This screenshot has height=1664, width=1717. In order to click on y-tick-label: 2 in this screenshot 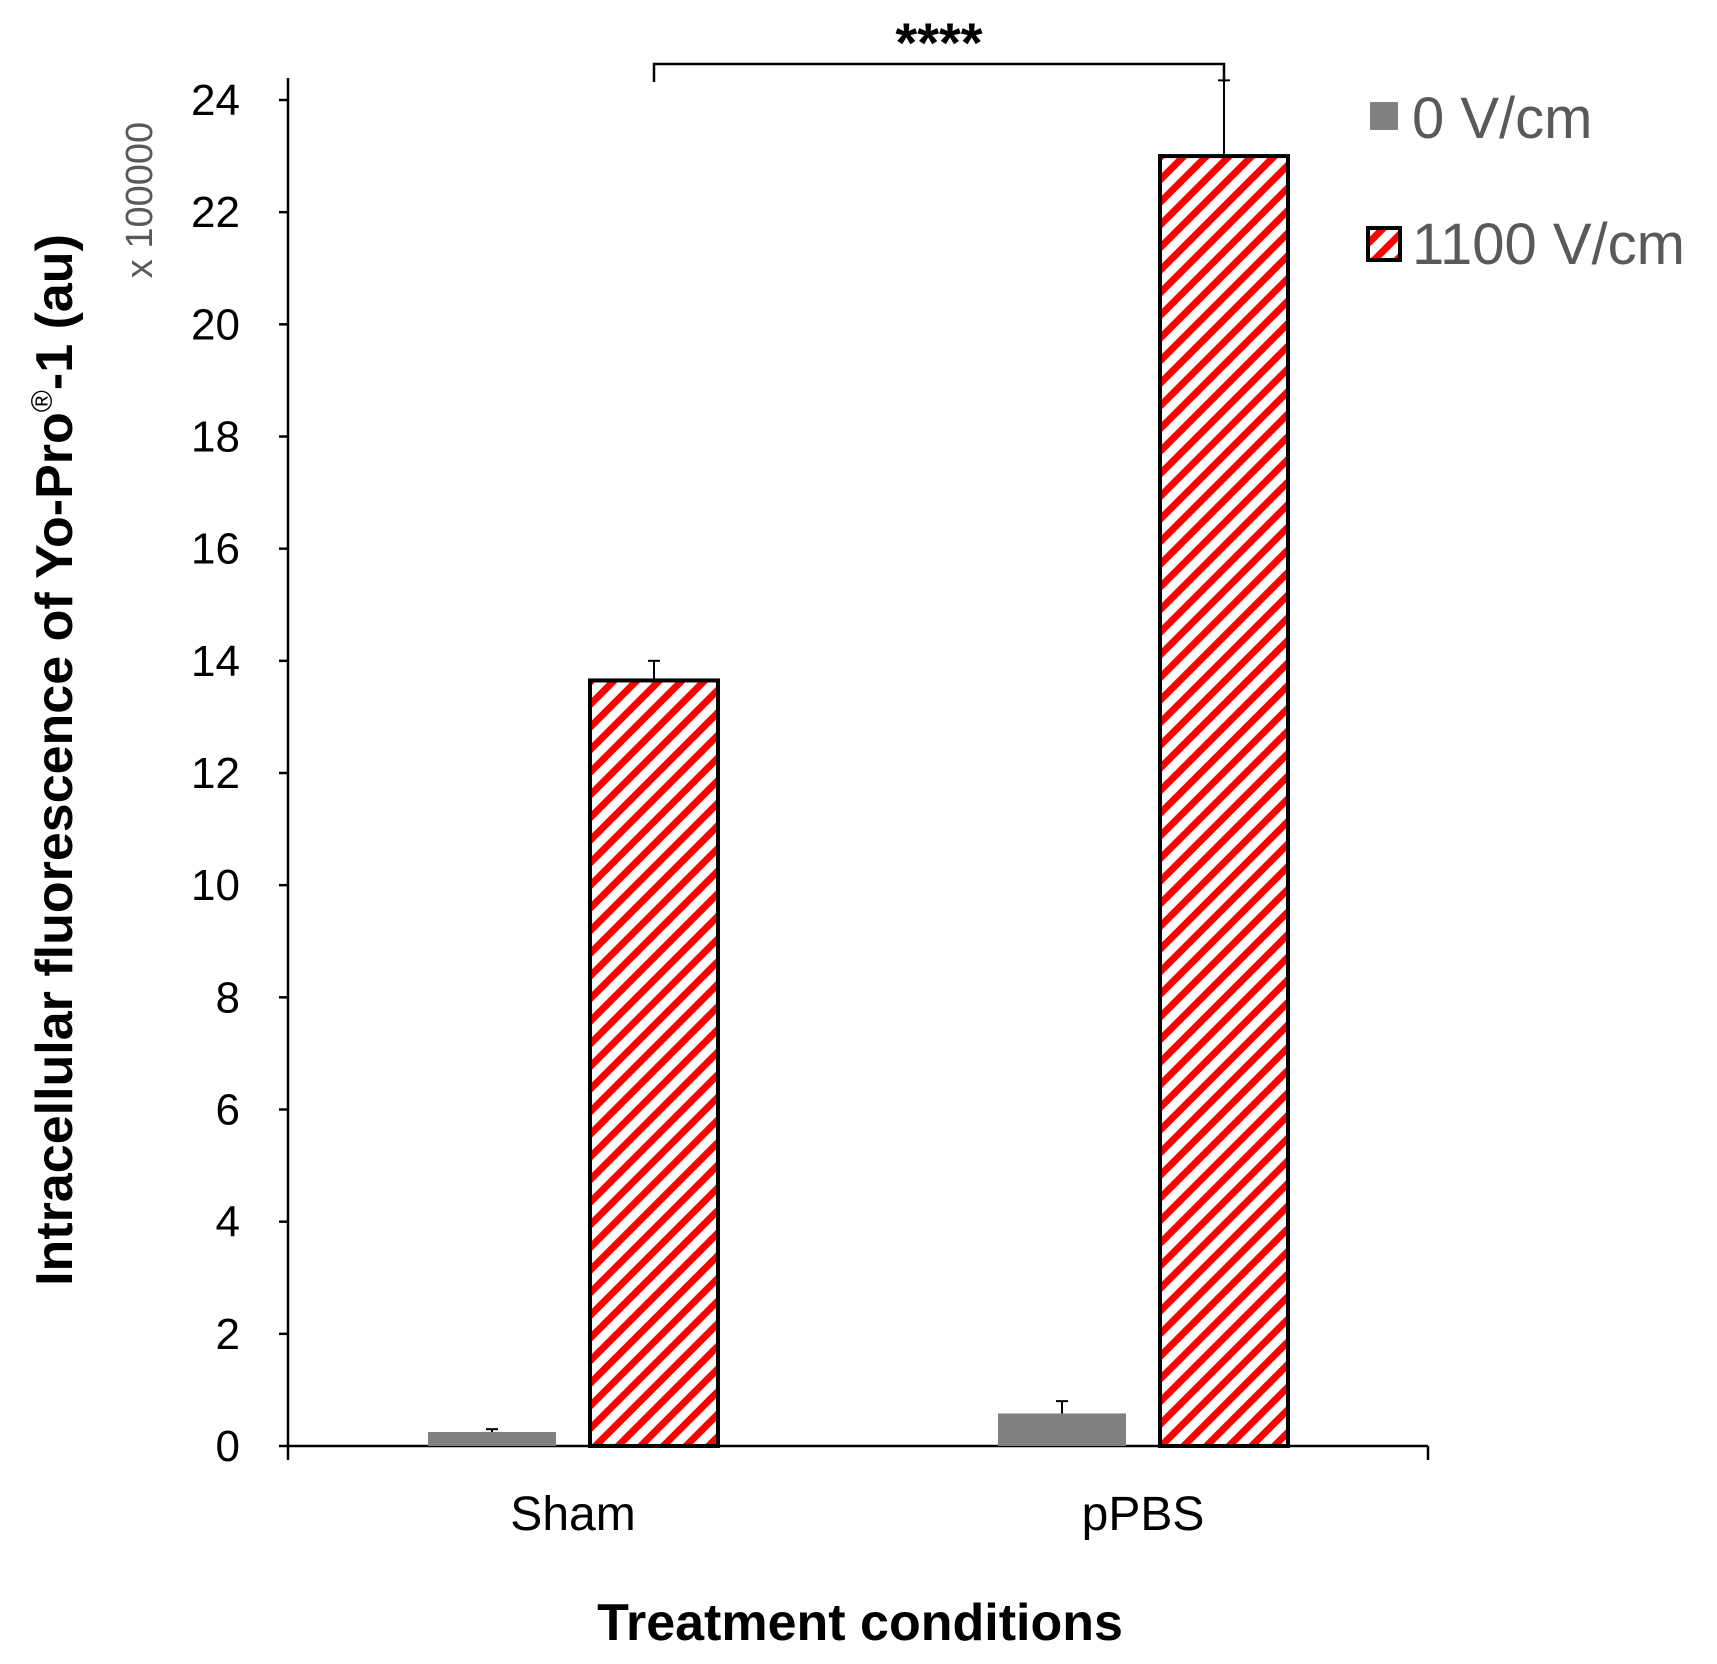, I will do `click(228, 1334)`.